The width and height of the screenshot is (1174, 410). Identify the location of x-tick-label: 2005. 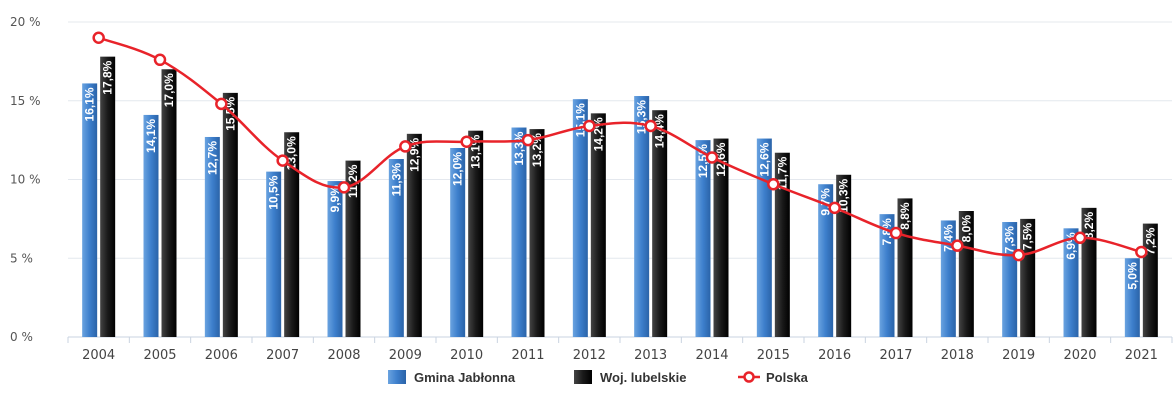
(159, 355).